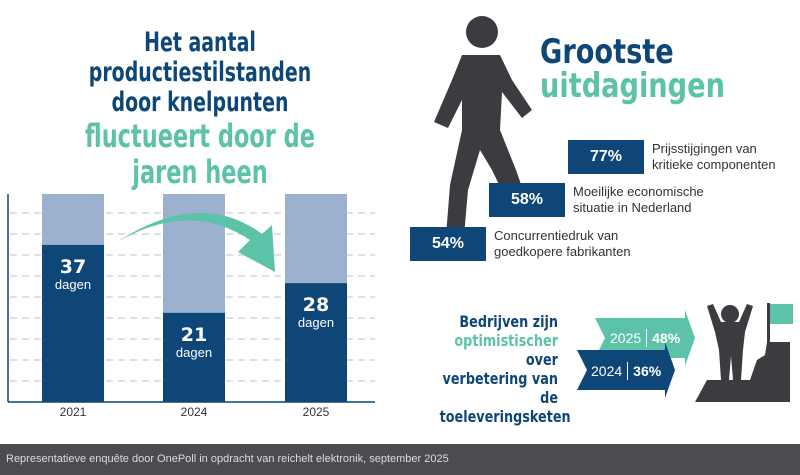 The height and width of the screenshot is (475, 800). I want to click on arrow-pct: 48%, so click(666, 338).